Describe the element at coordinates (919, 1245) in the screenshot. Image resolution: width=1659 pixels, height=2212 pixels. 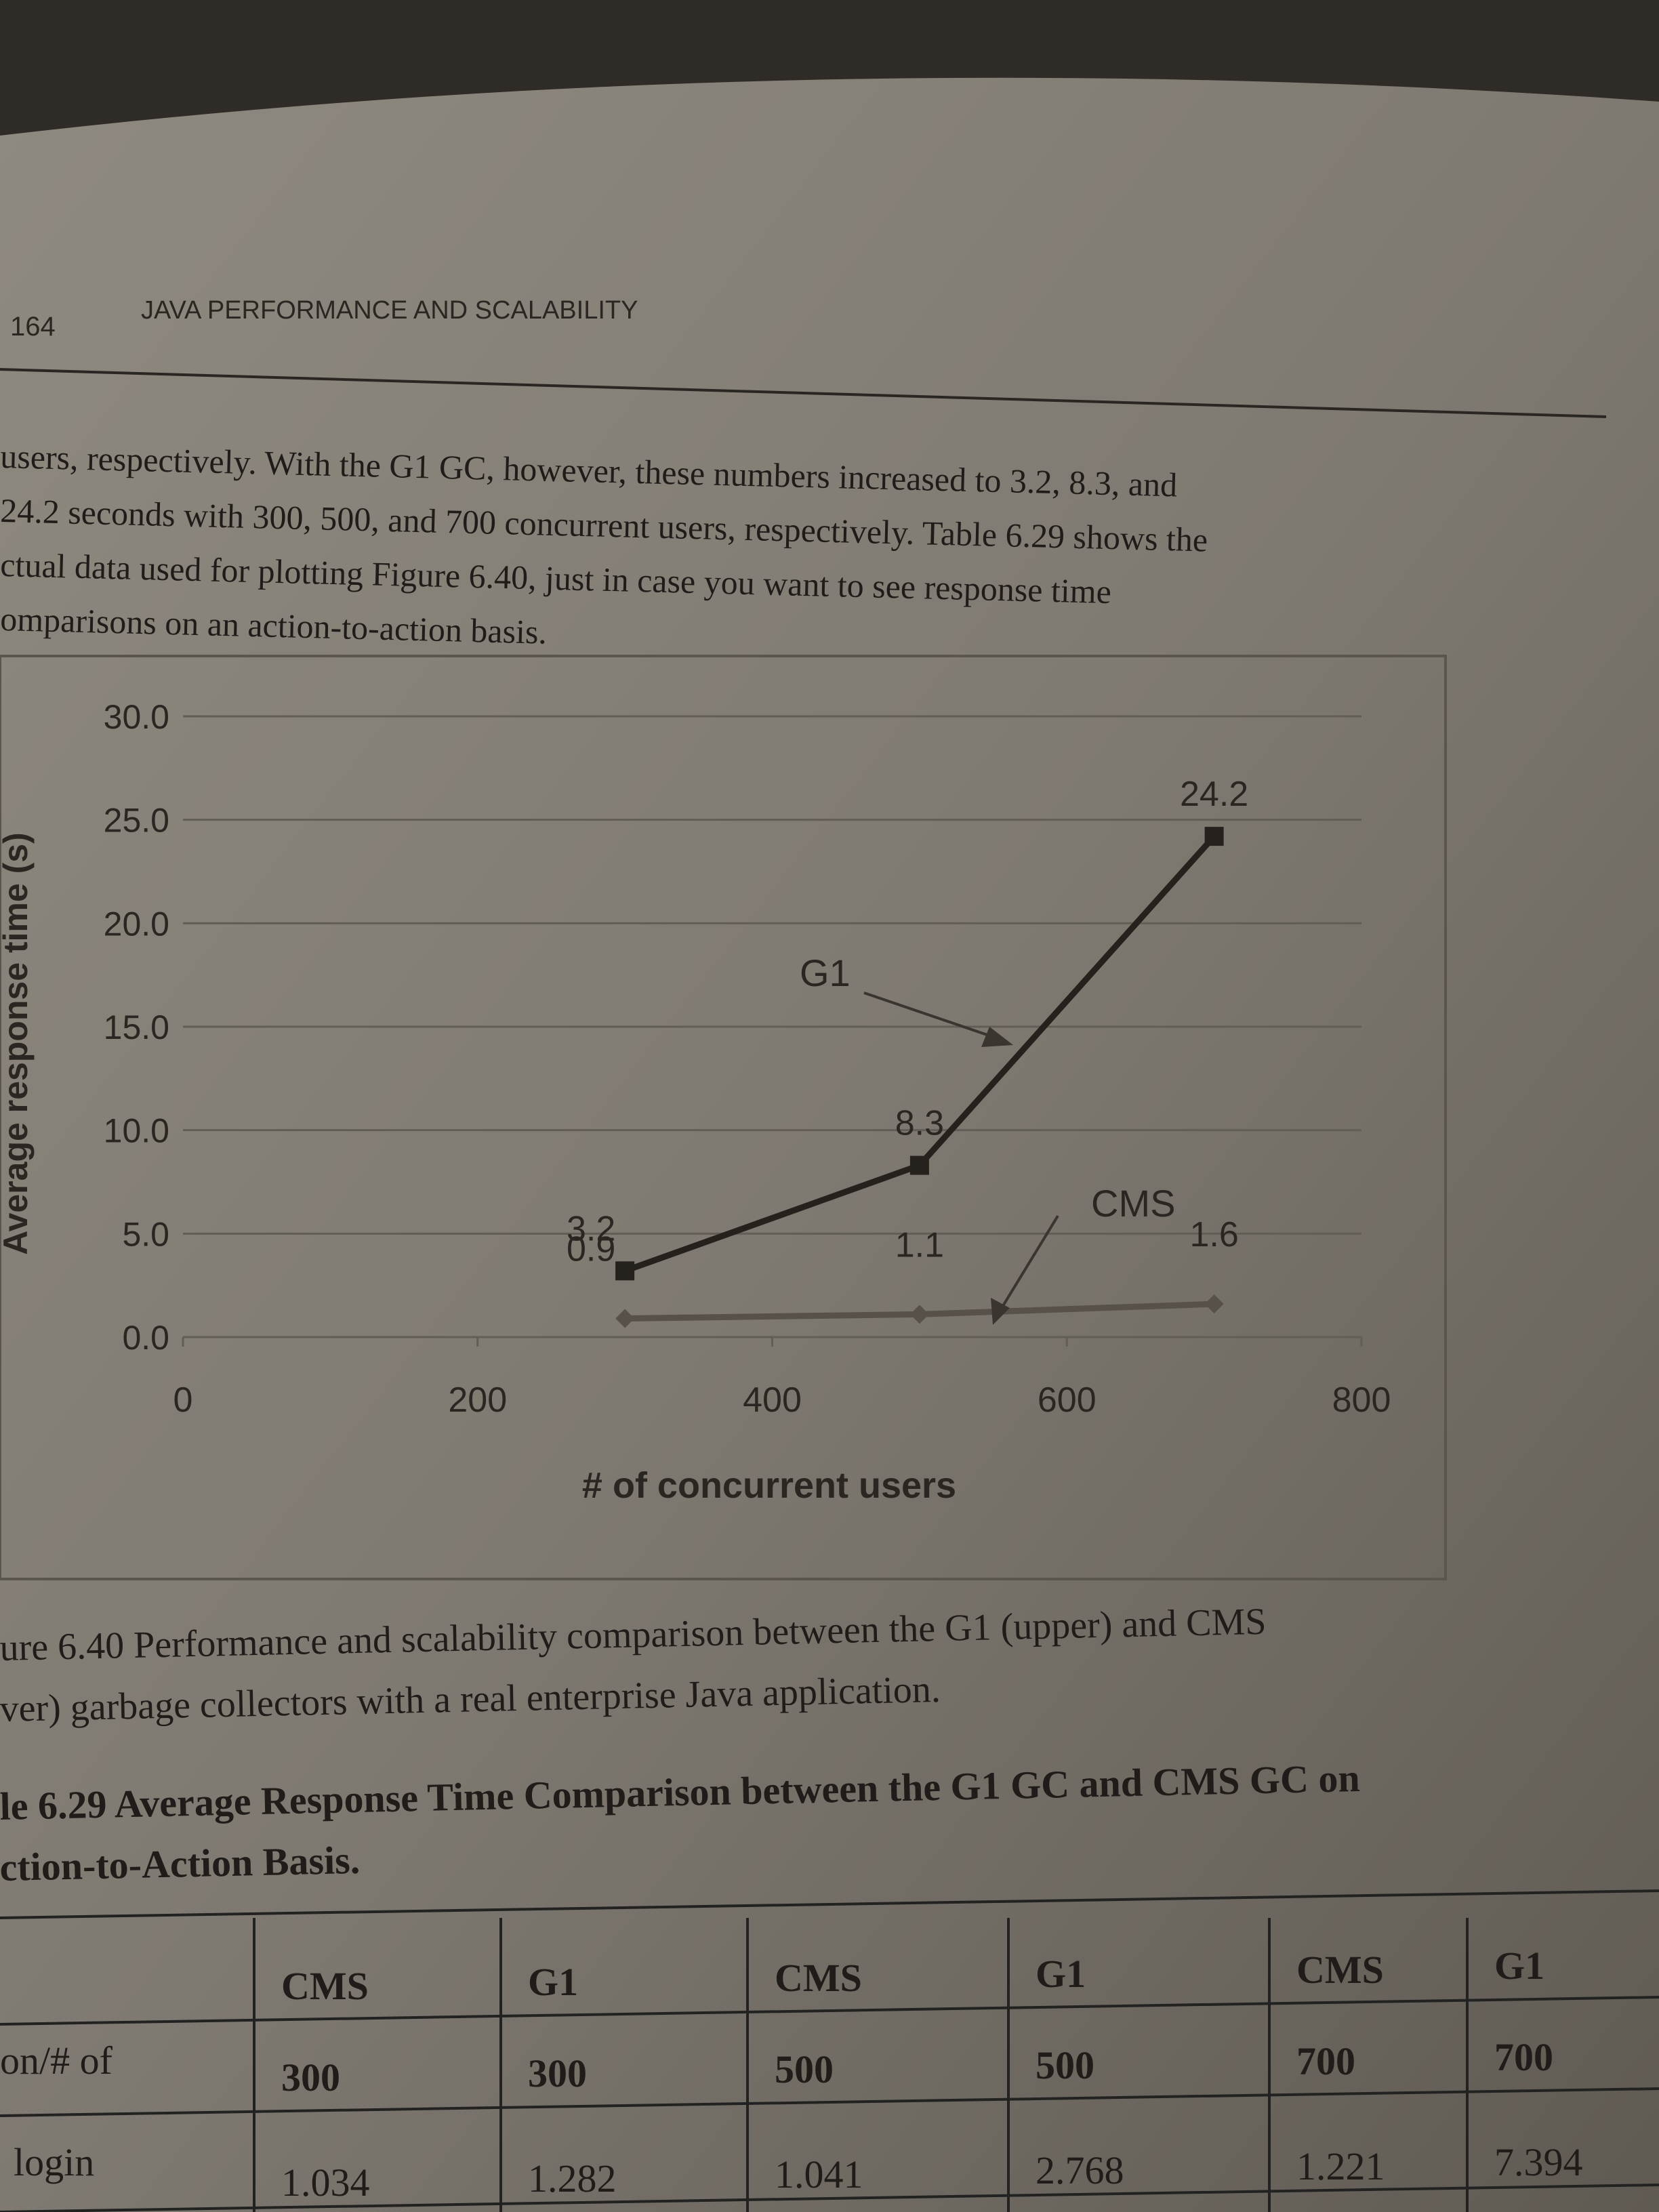
I see `data-label: 1.1` at that location.